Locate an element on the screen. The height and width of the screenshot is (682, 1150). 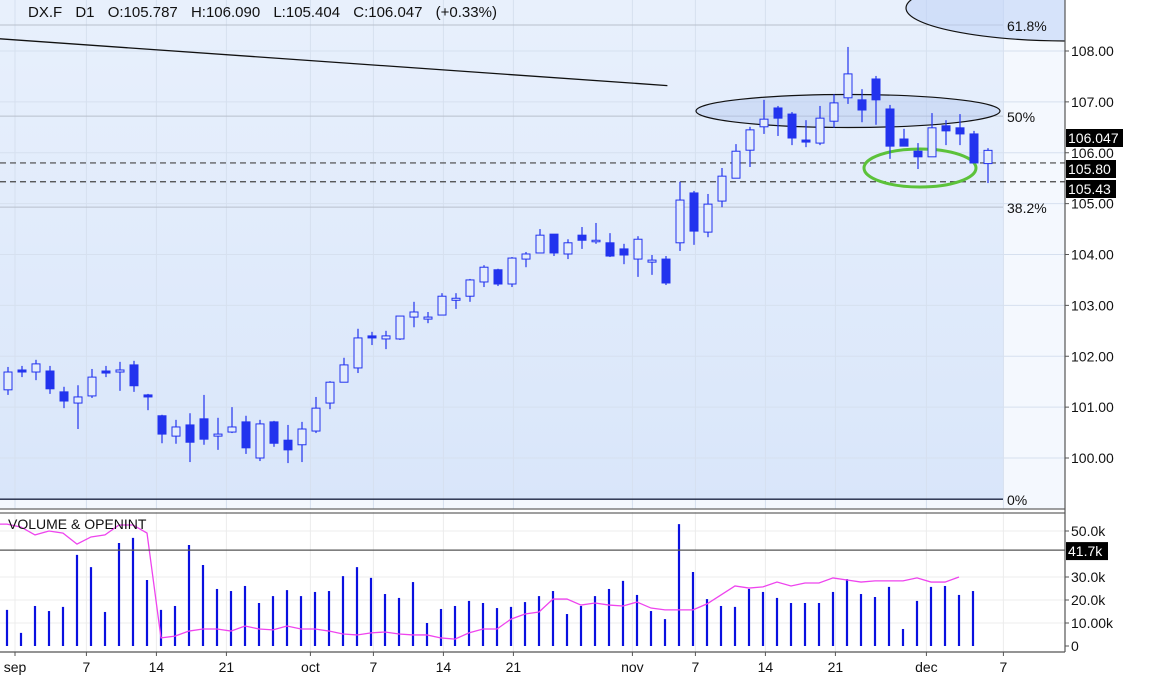
date-tick-label: 7 is located at coordinates (87, 667).